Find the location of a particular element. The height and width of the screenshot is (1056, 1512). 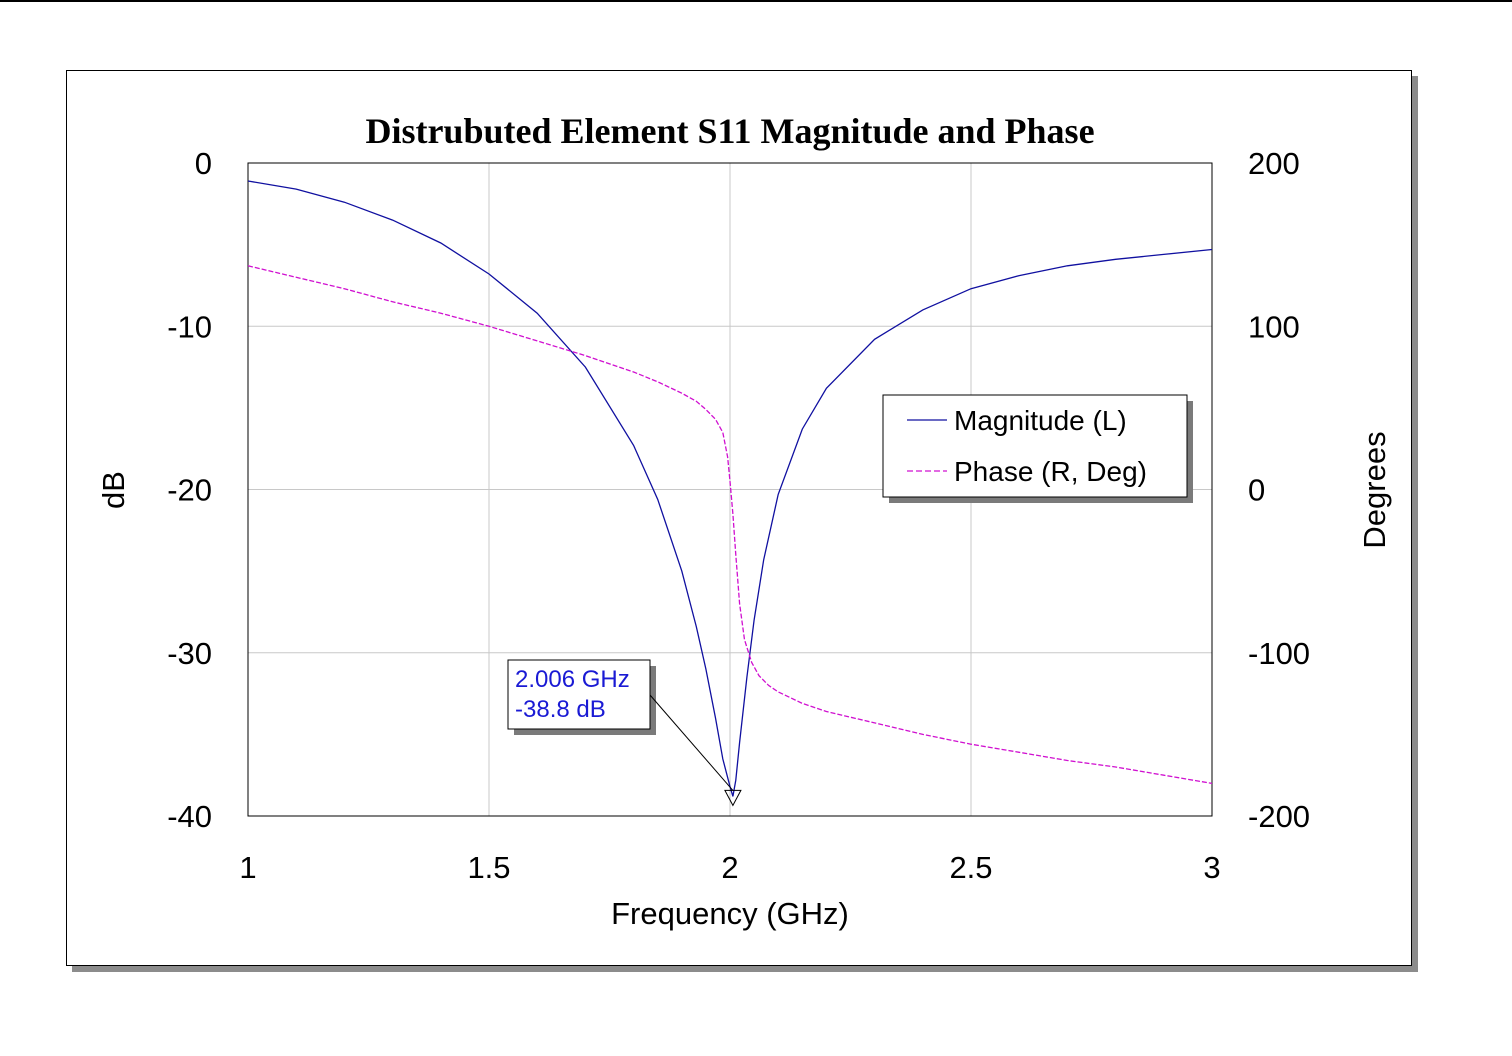

y2-tick-label: -200 is located at coordinates (1279, 816).